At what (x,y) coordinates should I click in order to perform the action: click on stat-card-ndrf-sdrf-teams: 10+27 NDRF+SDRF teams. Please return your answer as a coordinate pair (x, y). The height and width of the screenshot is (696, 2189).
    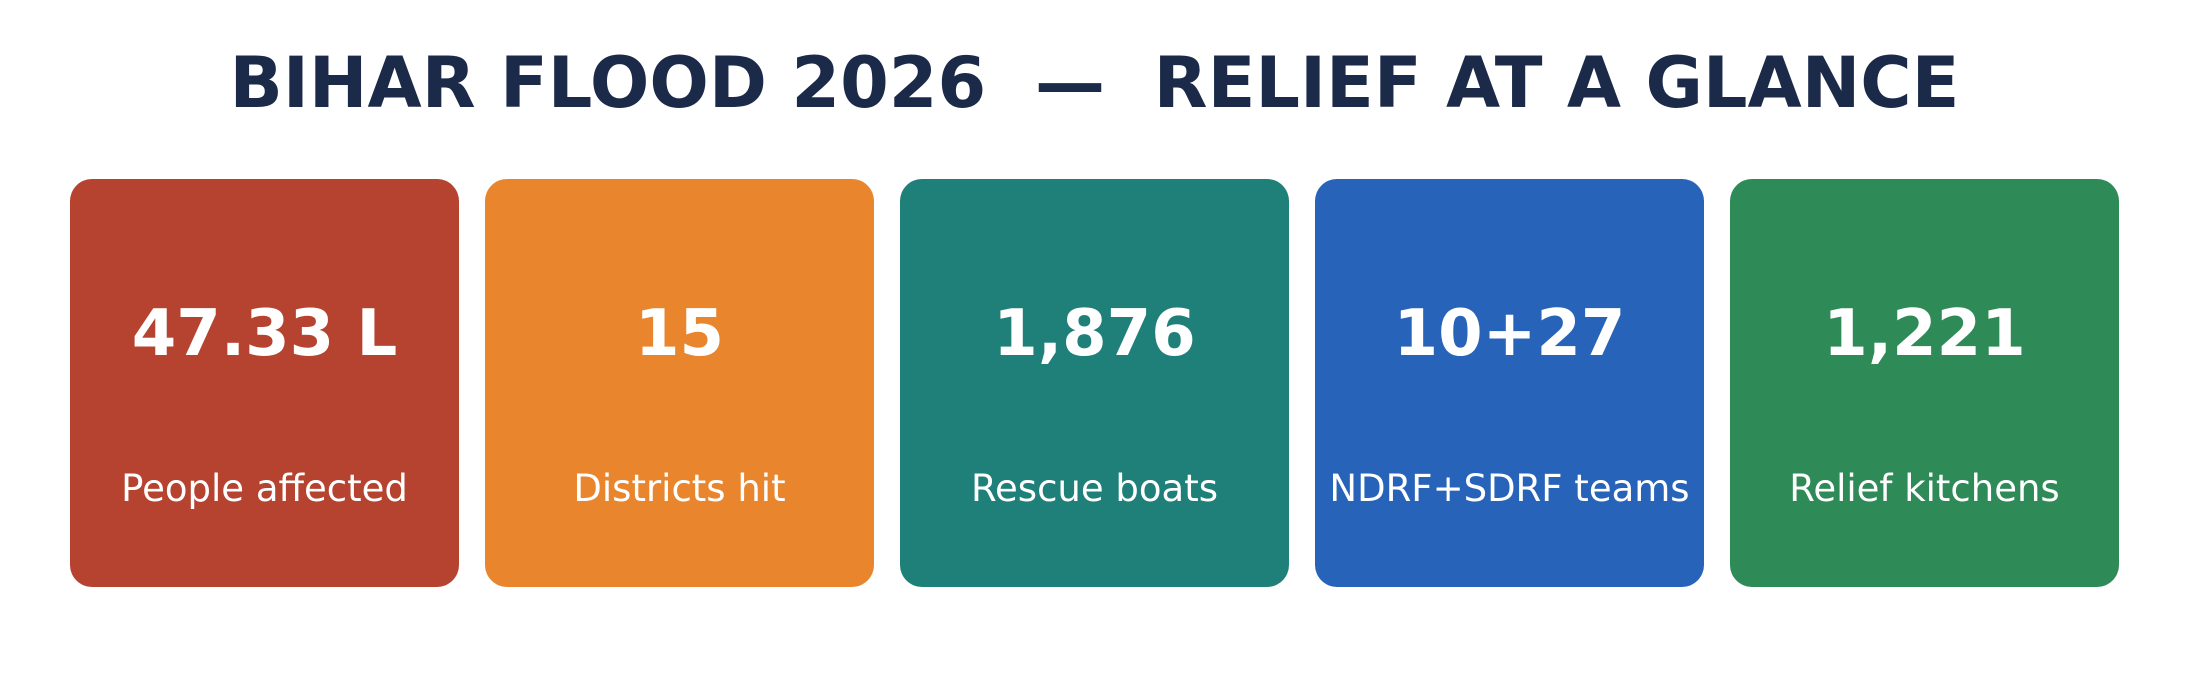
    Looking at the image, I should click on (1509, 383).